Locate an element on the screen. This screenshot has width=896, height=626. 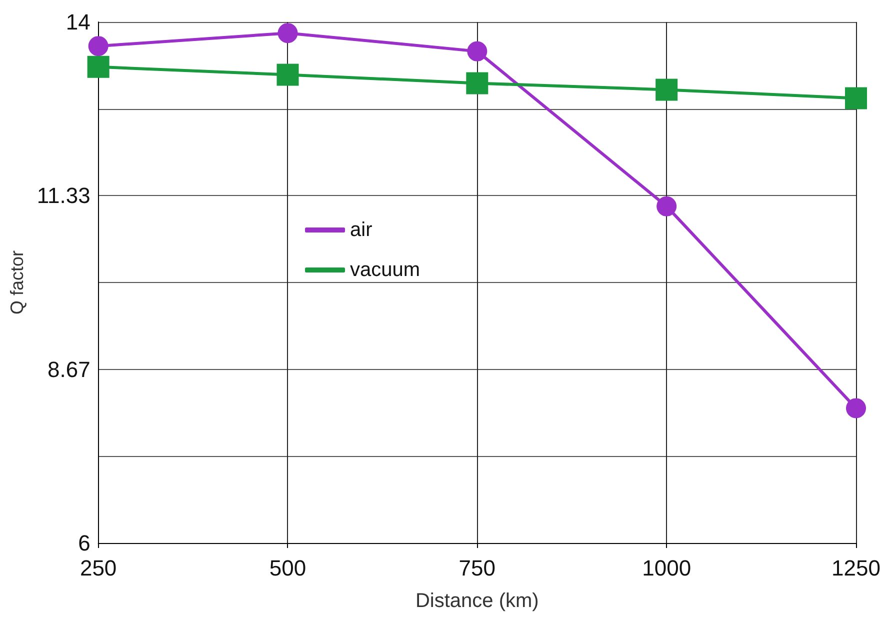
legend-label: air is located at coordinates (361, 230).